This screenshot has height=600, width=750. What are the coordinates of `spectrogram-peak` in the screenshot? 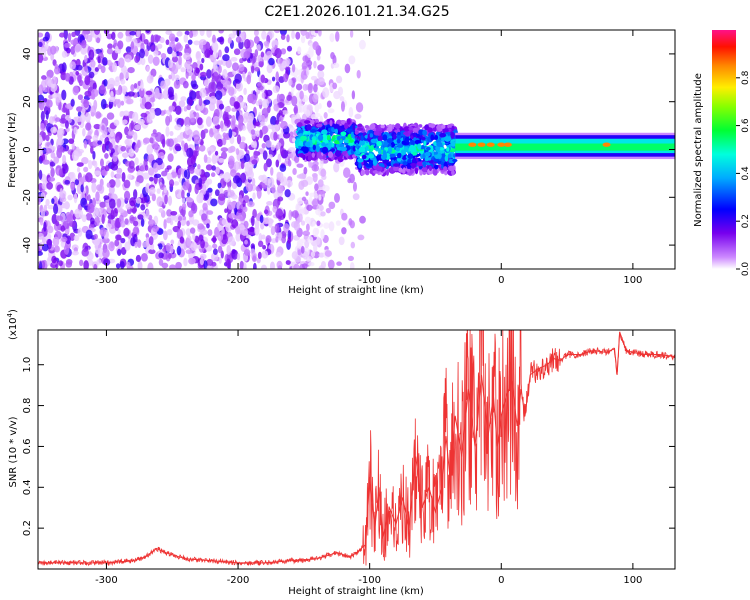 It's located at (490, 144).